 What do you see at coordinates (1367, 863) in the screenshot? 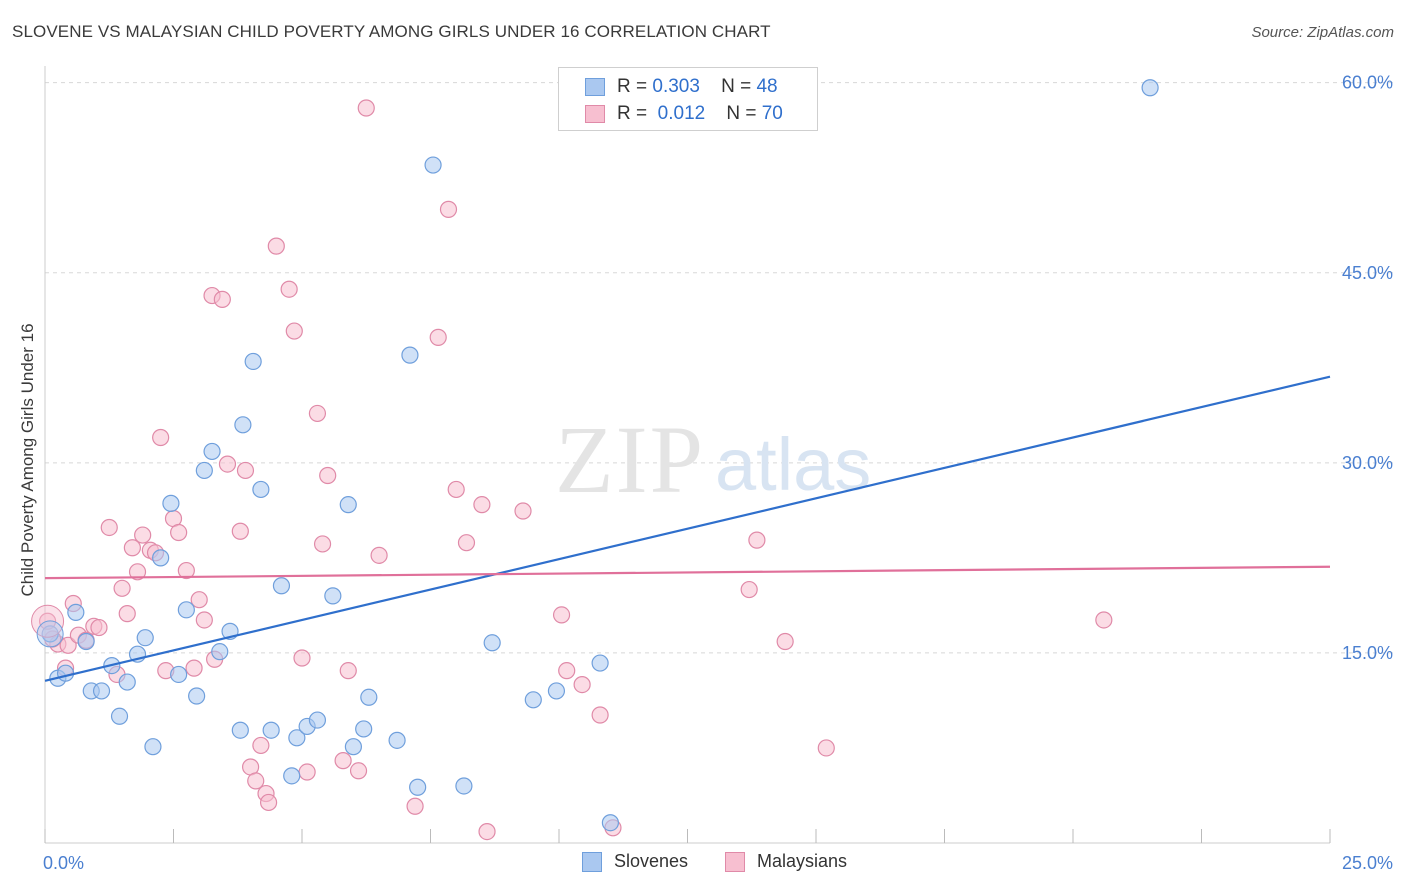
I see `x-tick-label: 25.0%` at bounding box center [1367, 863].